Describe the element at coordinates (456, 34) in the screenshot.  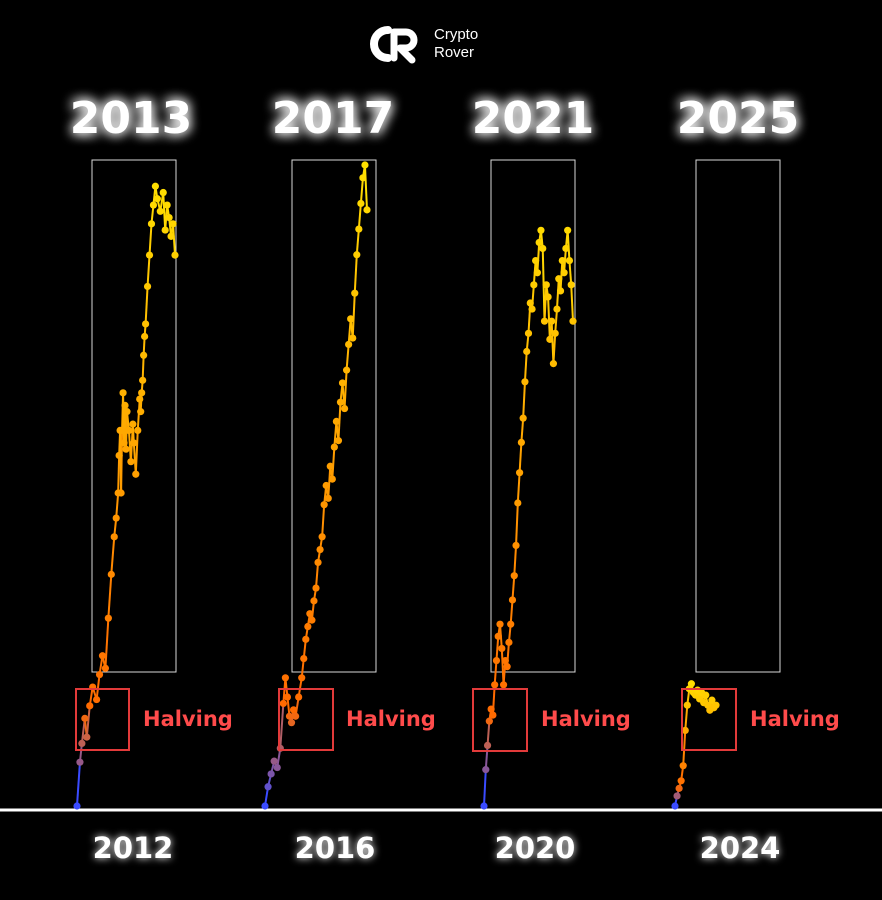
I see `brand-name-line1: Crypto` at that location.